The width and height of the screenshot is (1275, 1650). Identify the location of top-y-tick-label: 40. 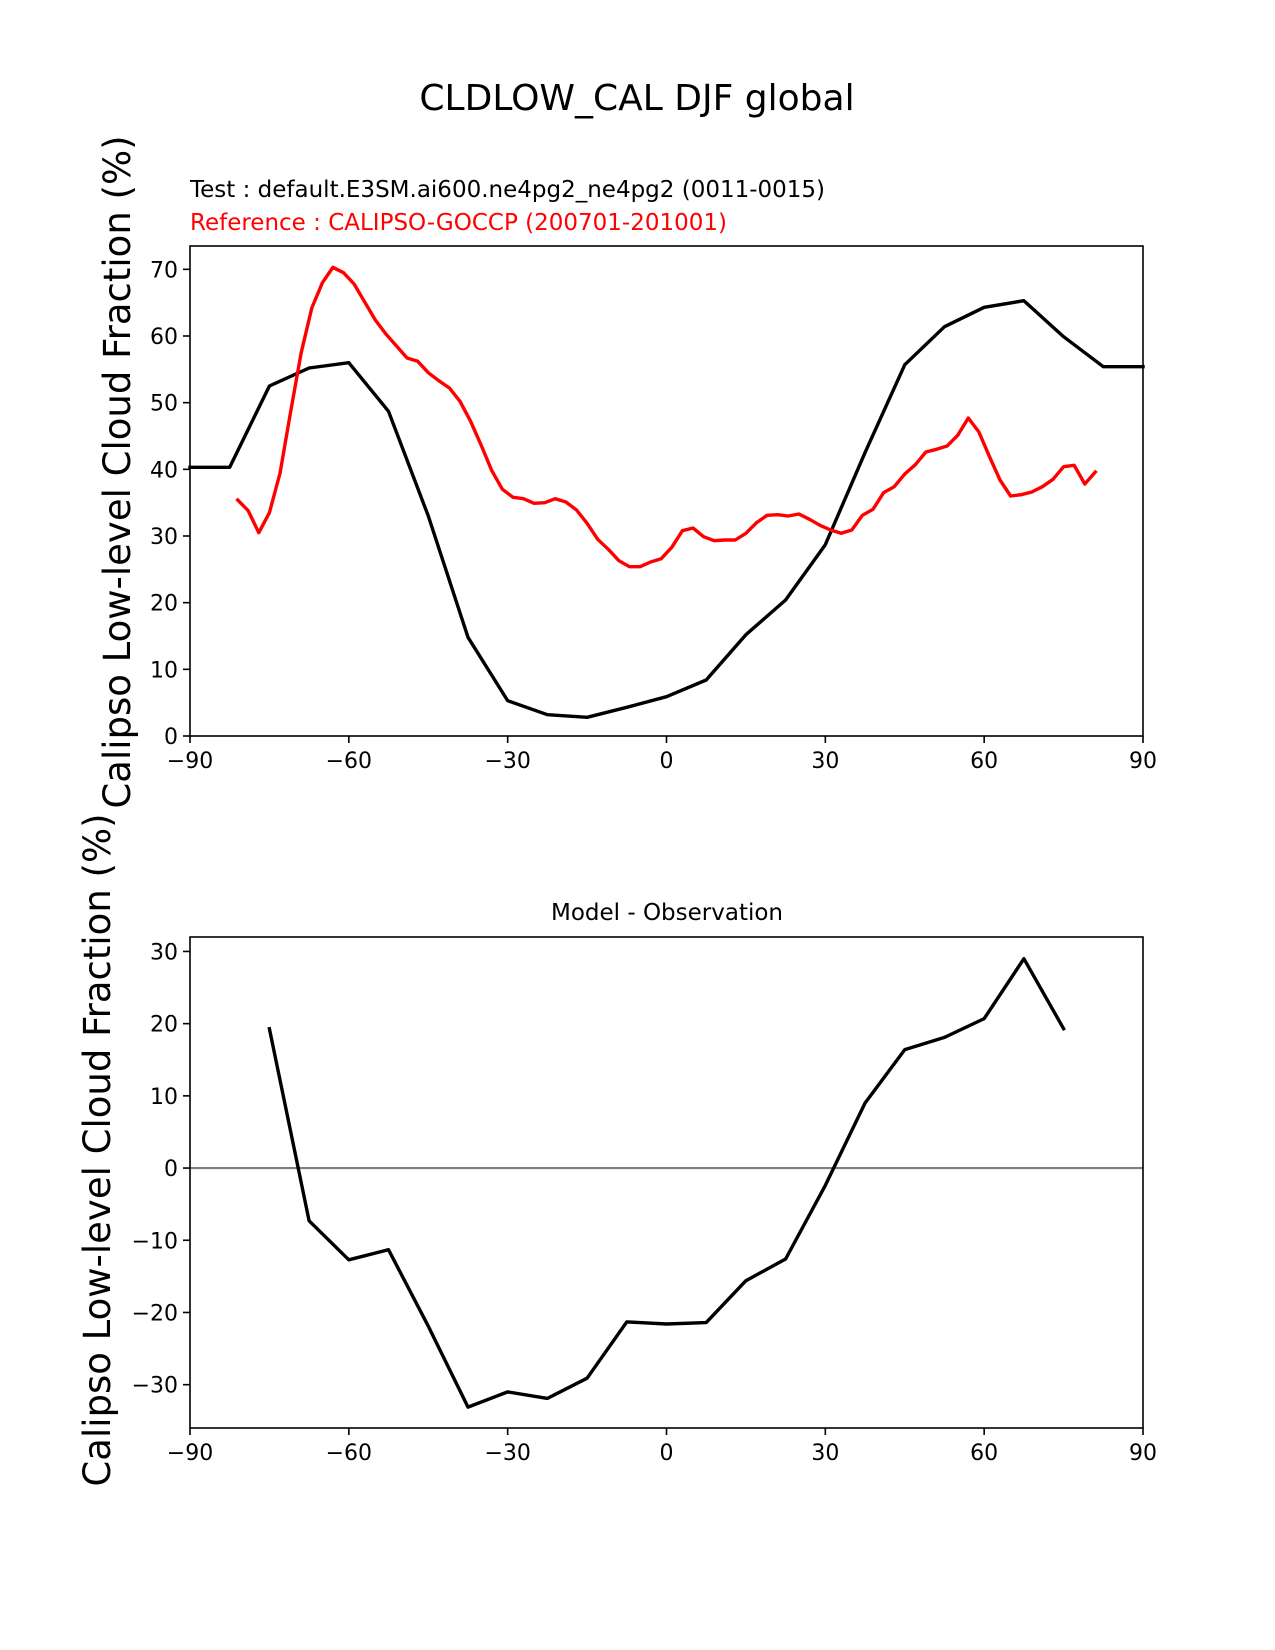
(164, 470).